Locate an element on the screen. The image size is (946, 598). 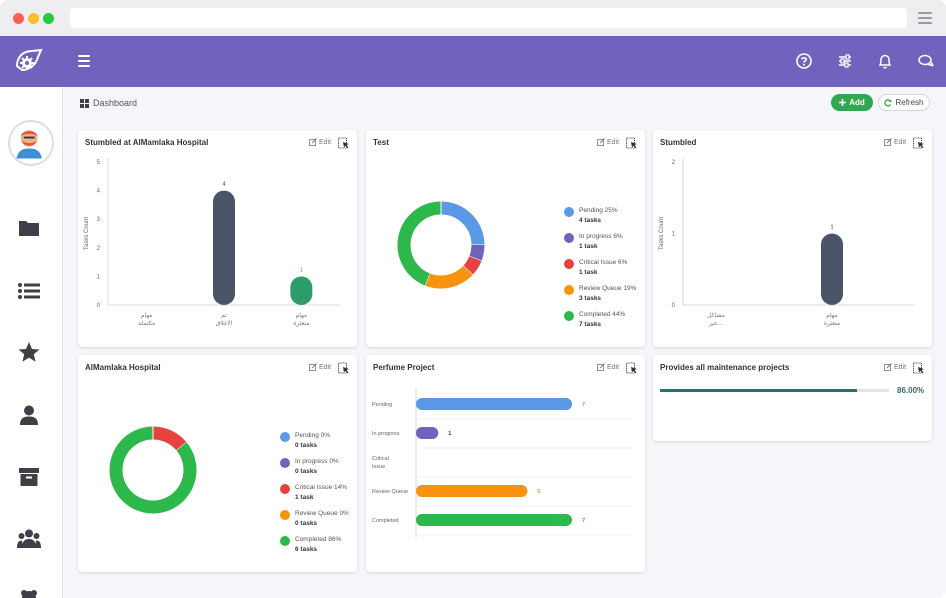
dashboard-grid-icon is located at coordinates (84, 103).